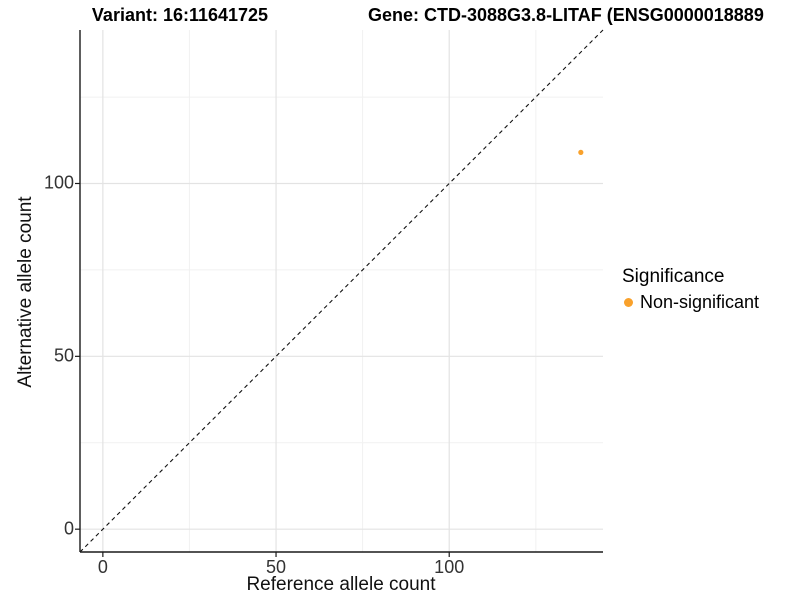  I want to click on y-tick-label: 100, so click(58, 182).